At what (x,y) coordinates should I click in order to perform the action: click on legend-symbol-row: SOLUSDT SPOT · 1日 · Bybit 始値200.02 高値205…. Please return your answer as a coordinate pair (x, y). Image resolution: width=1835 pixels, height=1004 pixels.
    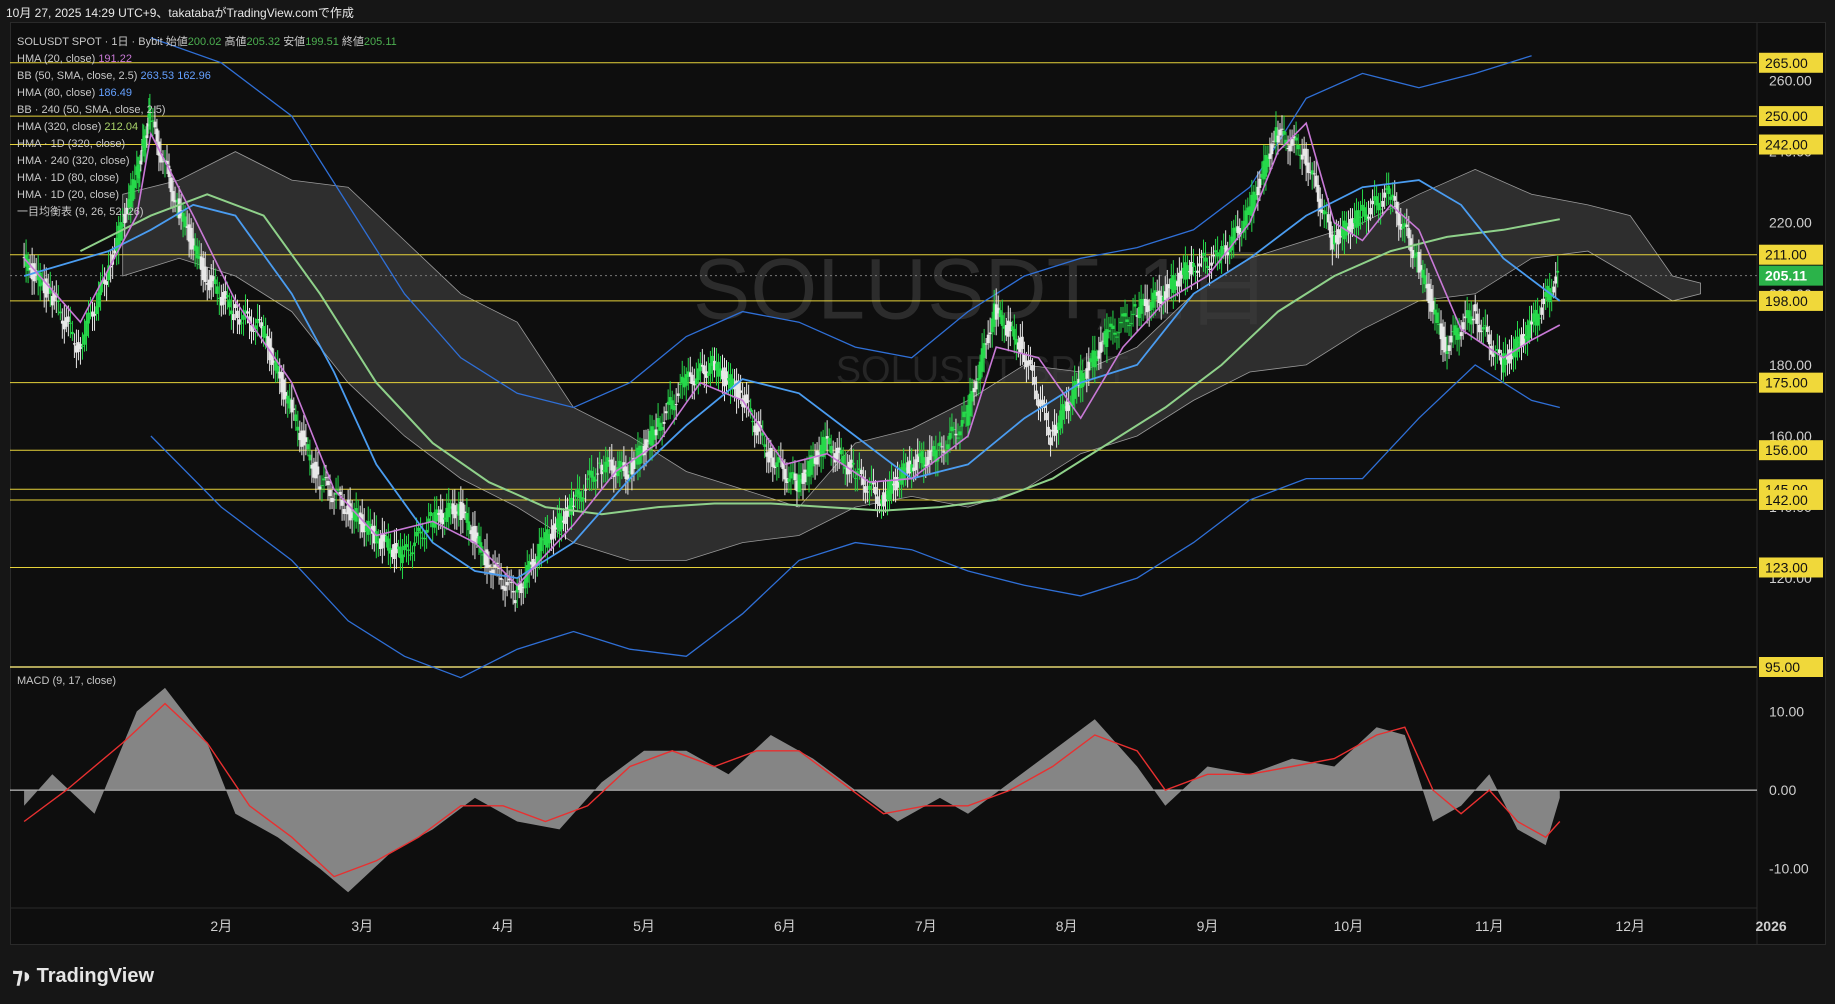
    Looking at the image, I should click on (207, 42).